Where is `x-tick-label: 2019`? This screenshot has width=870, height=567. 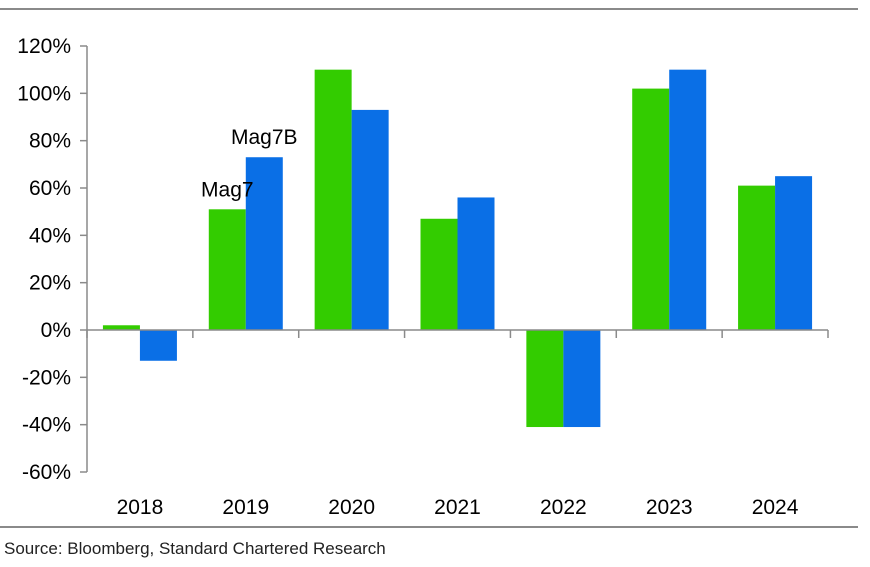 x-tick-label: 2019 is located at coordinates (245, 507).